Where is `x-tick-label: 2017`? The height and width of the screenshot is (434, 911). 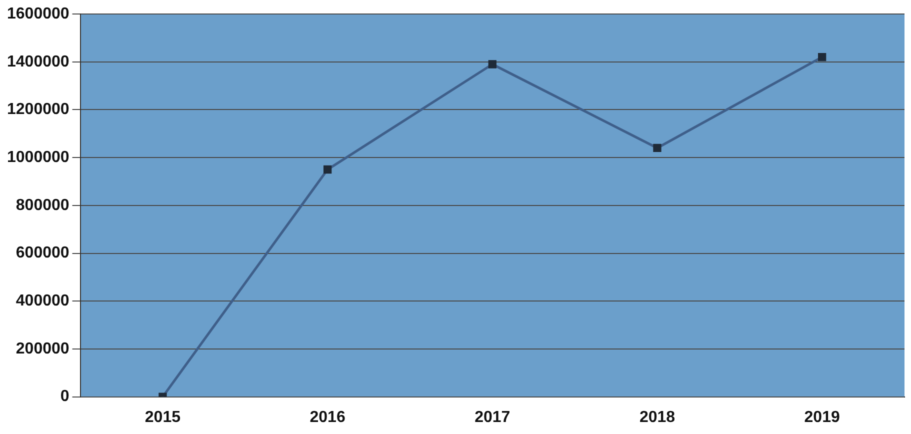 x-tick-label: 2017 is located at coordinates (492, 417).